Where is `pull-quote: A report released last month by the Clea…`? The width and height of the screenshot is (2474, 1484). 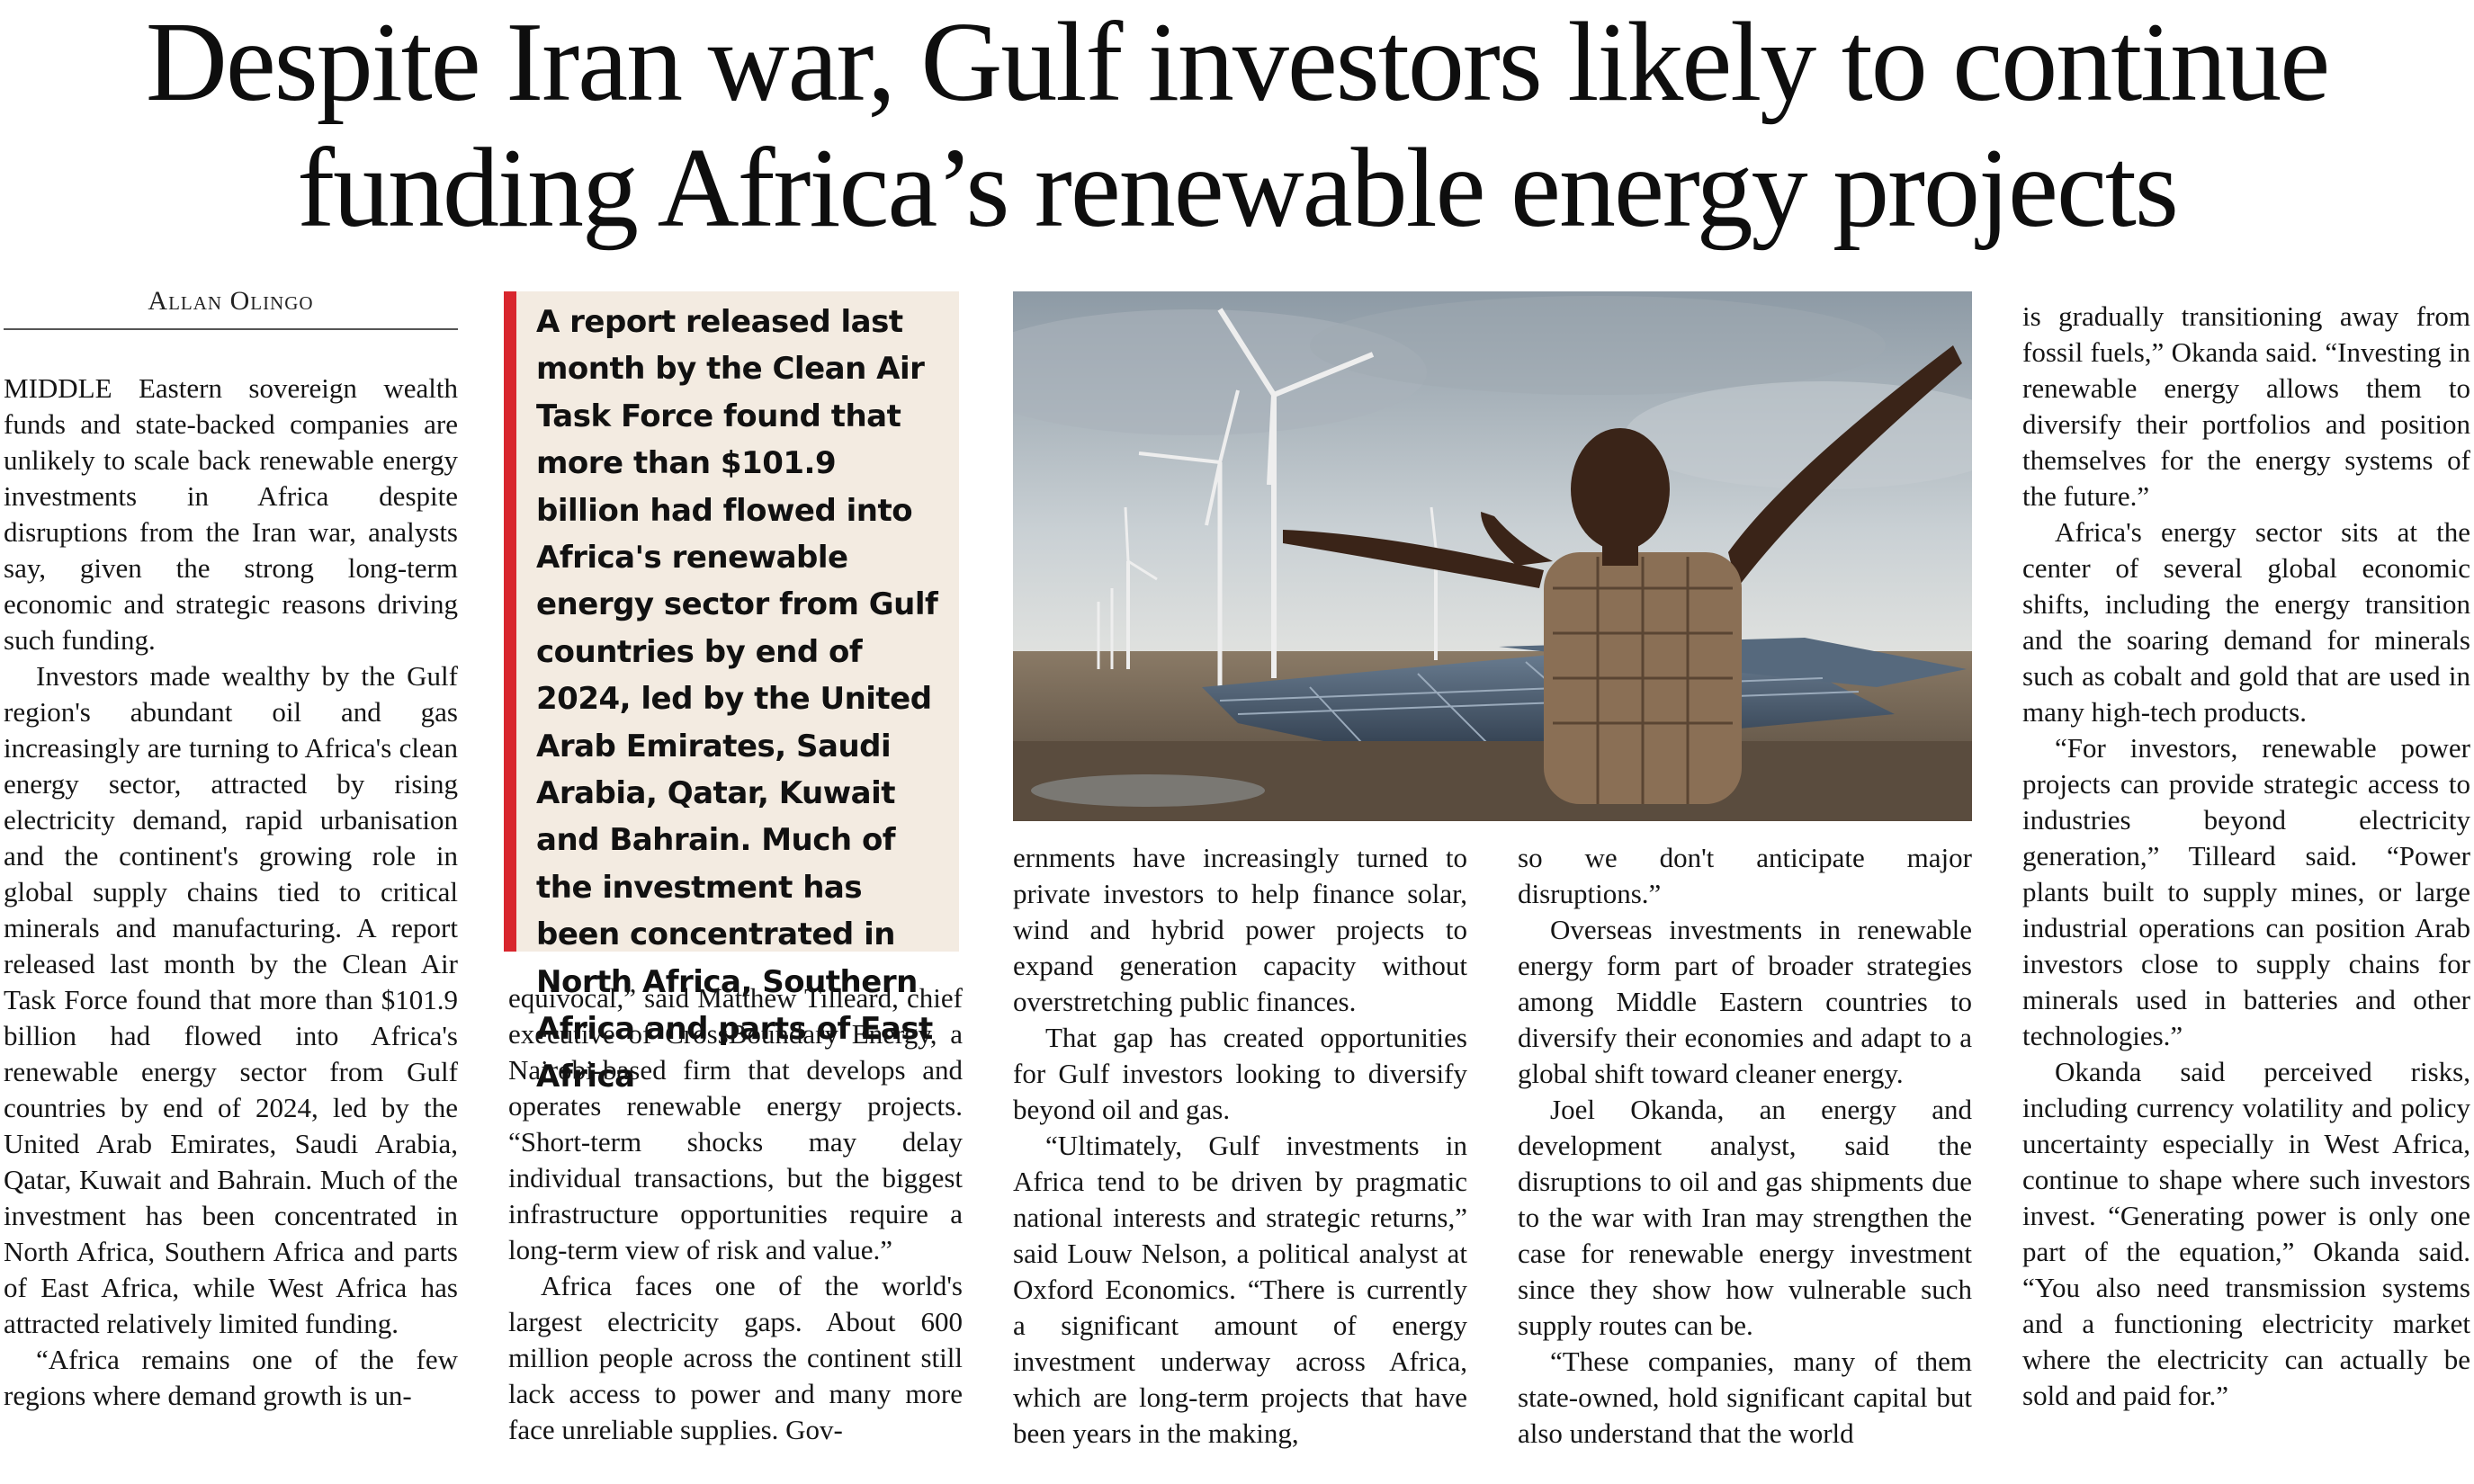
pull-quote: A report released last month by the Clea… is located at coordinates (731, 693).